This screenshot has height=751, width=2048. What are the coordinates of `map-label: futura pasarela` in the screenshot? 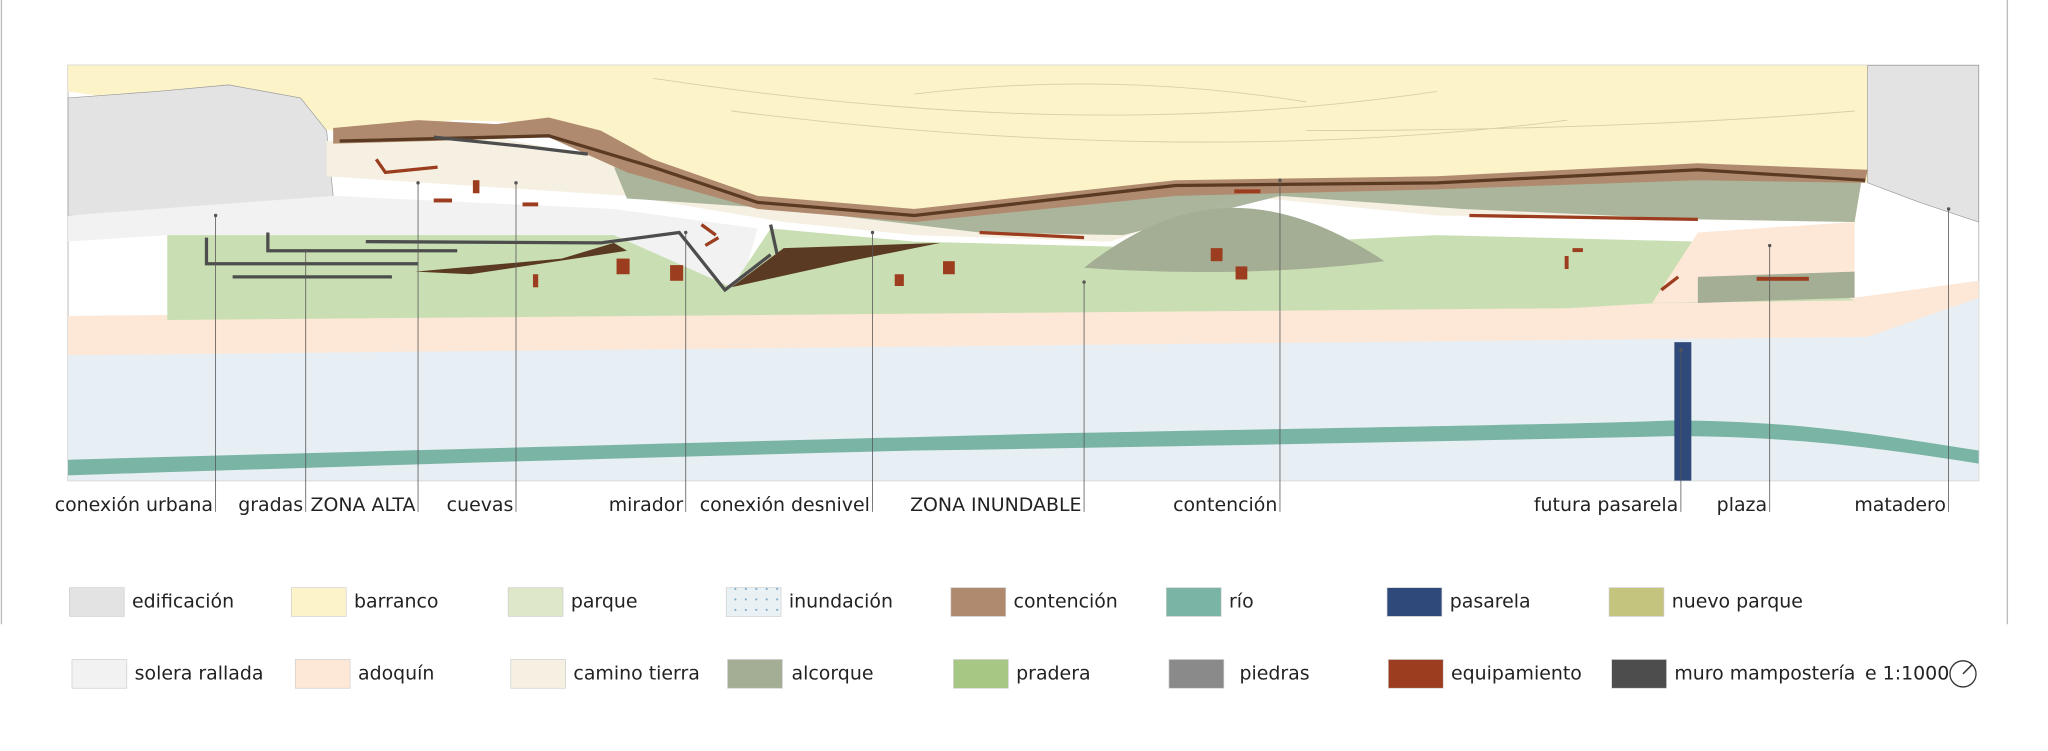 It's located at (1606, 505).